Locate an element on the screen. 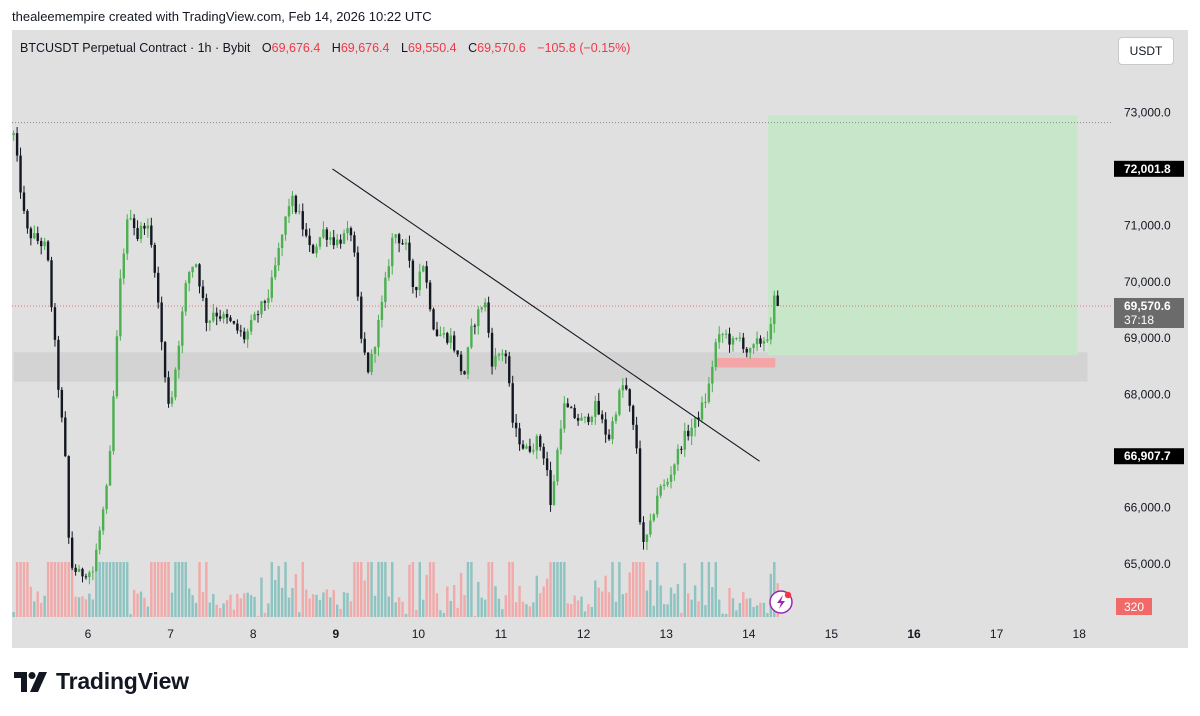 Image resolution: width=1200 pixels, height=716 pixels. support-zone is located at coordinates (550, 367).